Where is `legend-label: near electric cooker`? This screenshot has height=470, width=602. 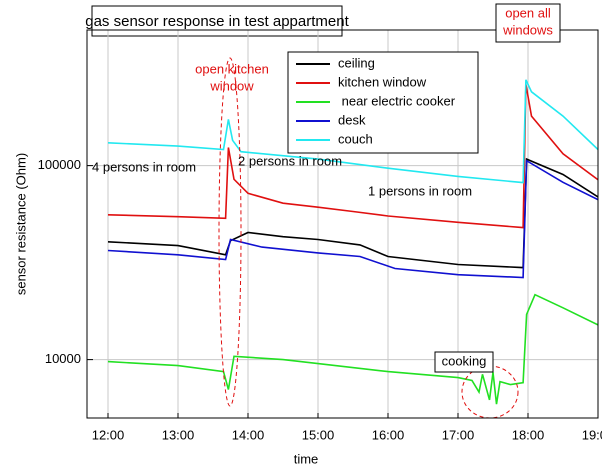 legend-label: near electric cooker is located at coordinates (397, 100).